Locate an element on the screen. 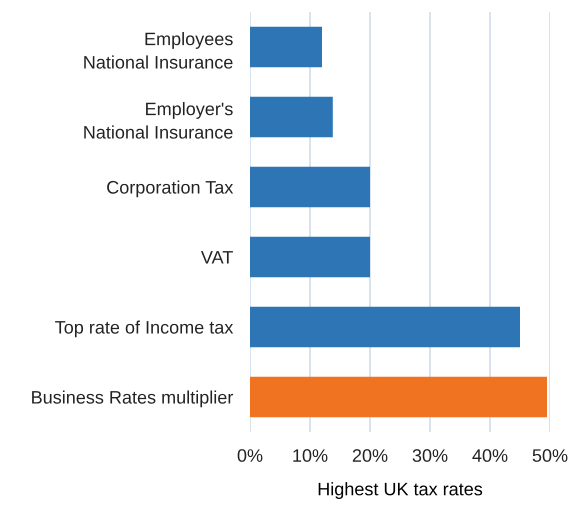 This screenshot has width=579, height=512. x-tick-label: 10% is located at coordinates (310, 455).